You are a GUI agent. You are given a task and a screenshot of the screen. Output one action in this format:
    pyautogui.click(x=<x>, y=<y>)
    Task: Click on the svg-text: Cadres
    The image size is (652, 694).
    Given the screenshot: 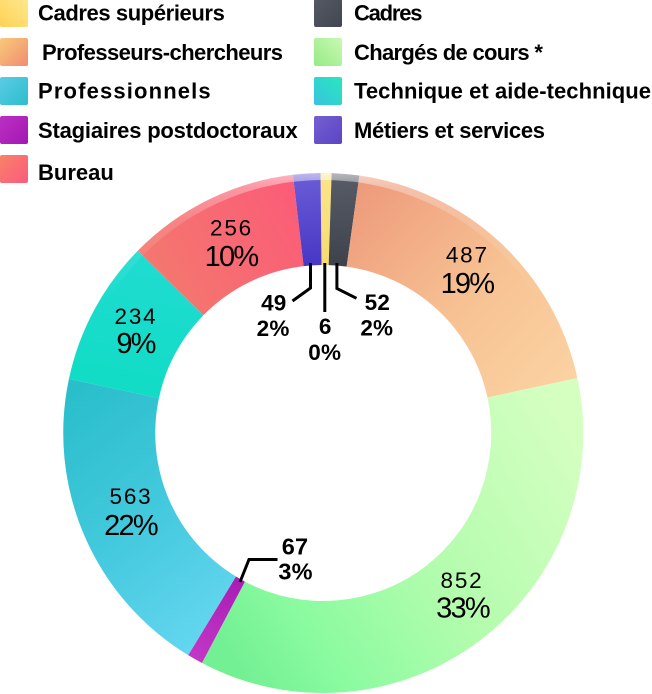 What is the action you would take?
    pyautogui.click(x=388, y=13)
    